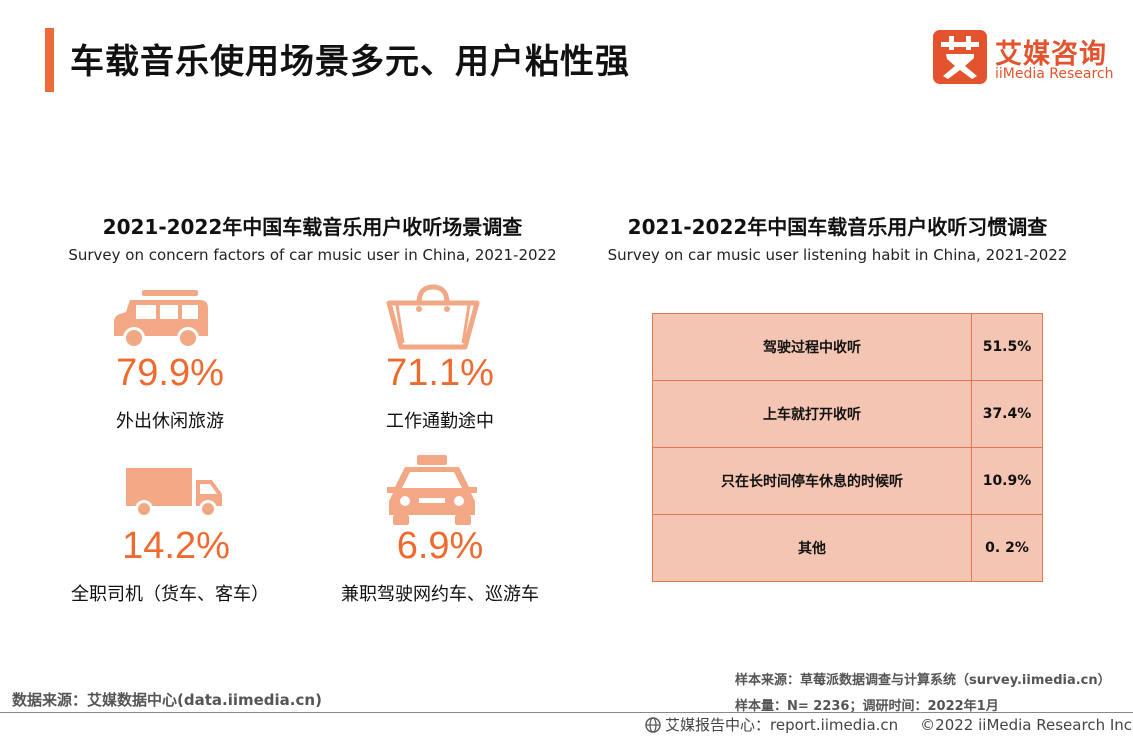  What do you see at coordinates (433, 319) in the screenshot?
I see `handbag-icon` at bounding box center [433, 319].